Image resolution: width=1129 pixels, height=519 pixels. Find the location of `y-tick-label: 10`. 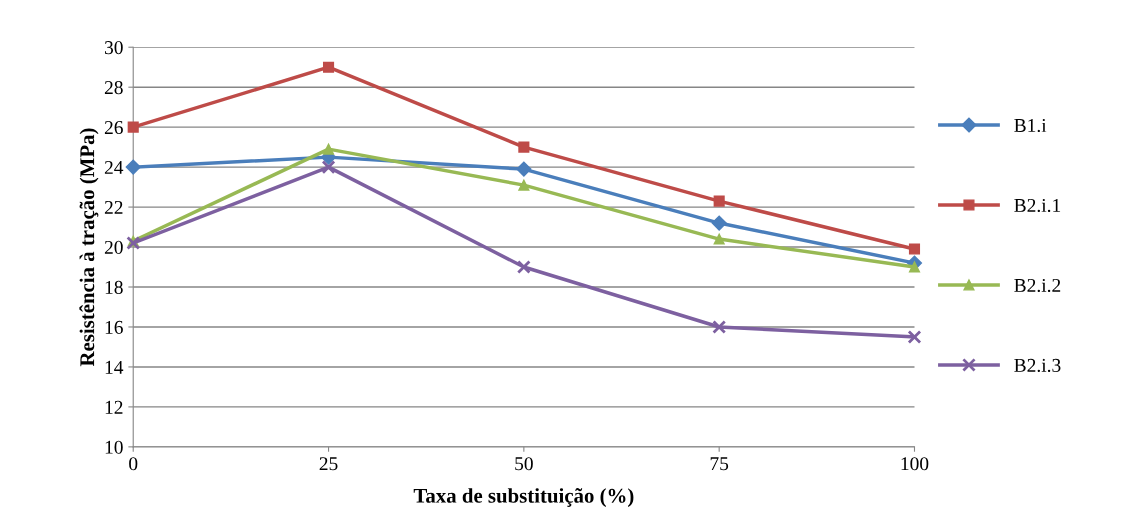

y-tick-label: 10 is located at coordinates (114, 447).